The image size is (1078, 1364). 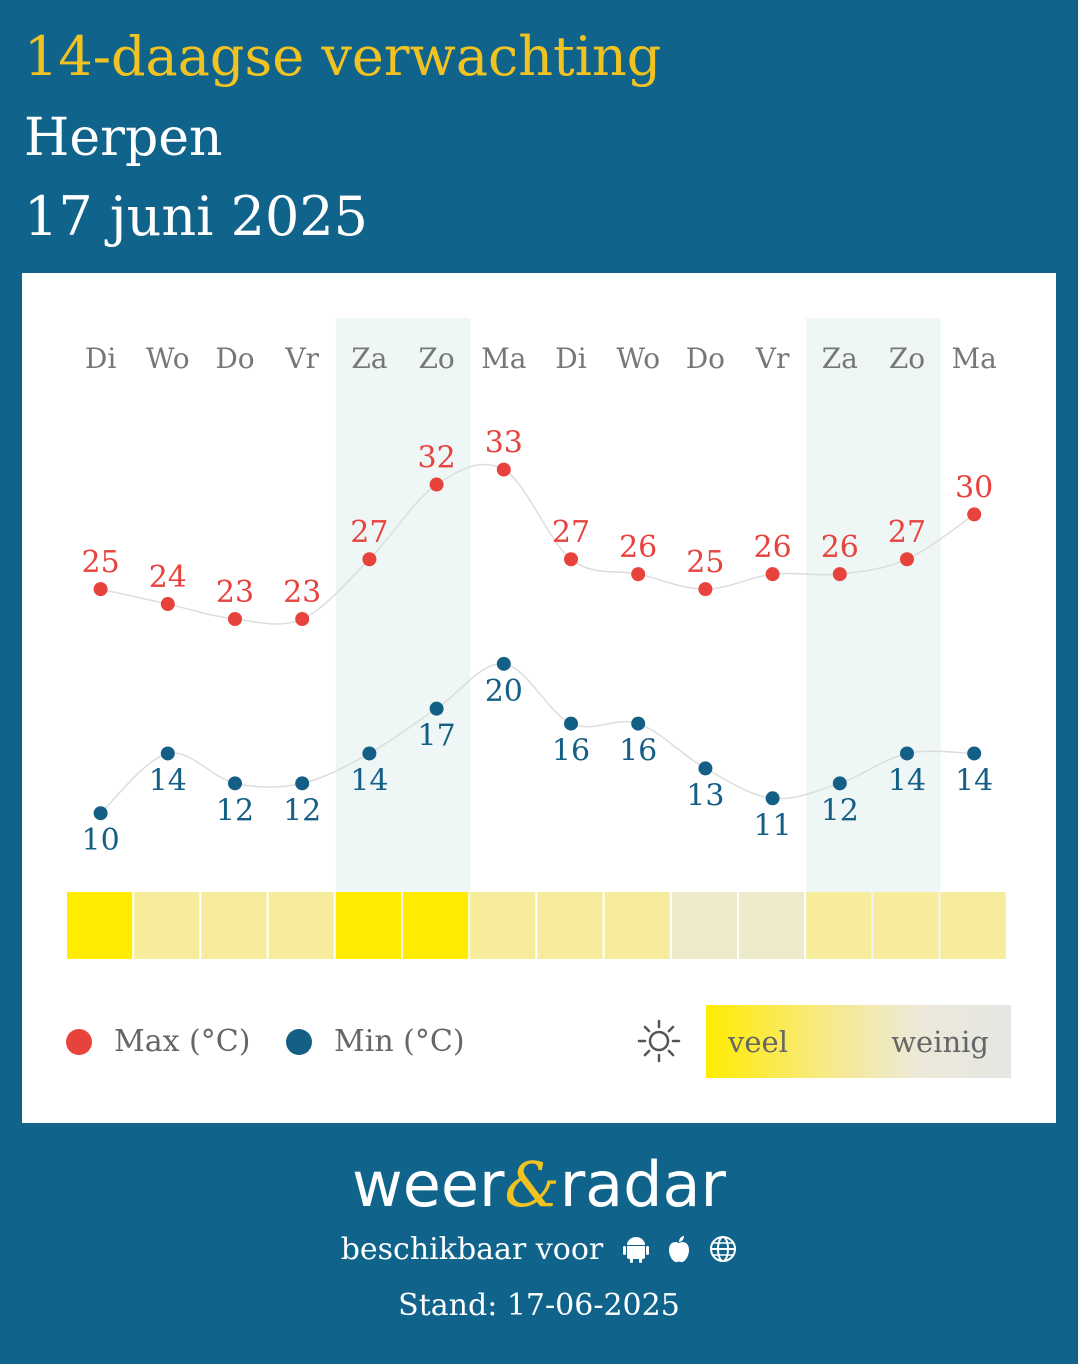 I want to click on legend-min-dot, so click(x=299, y=1041).